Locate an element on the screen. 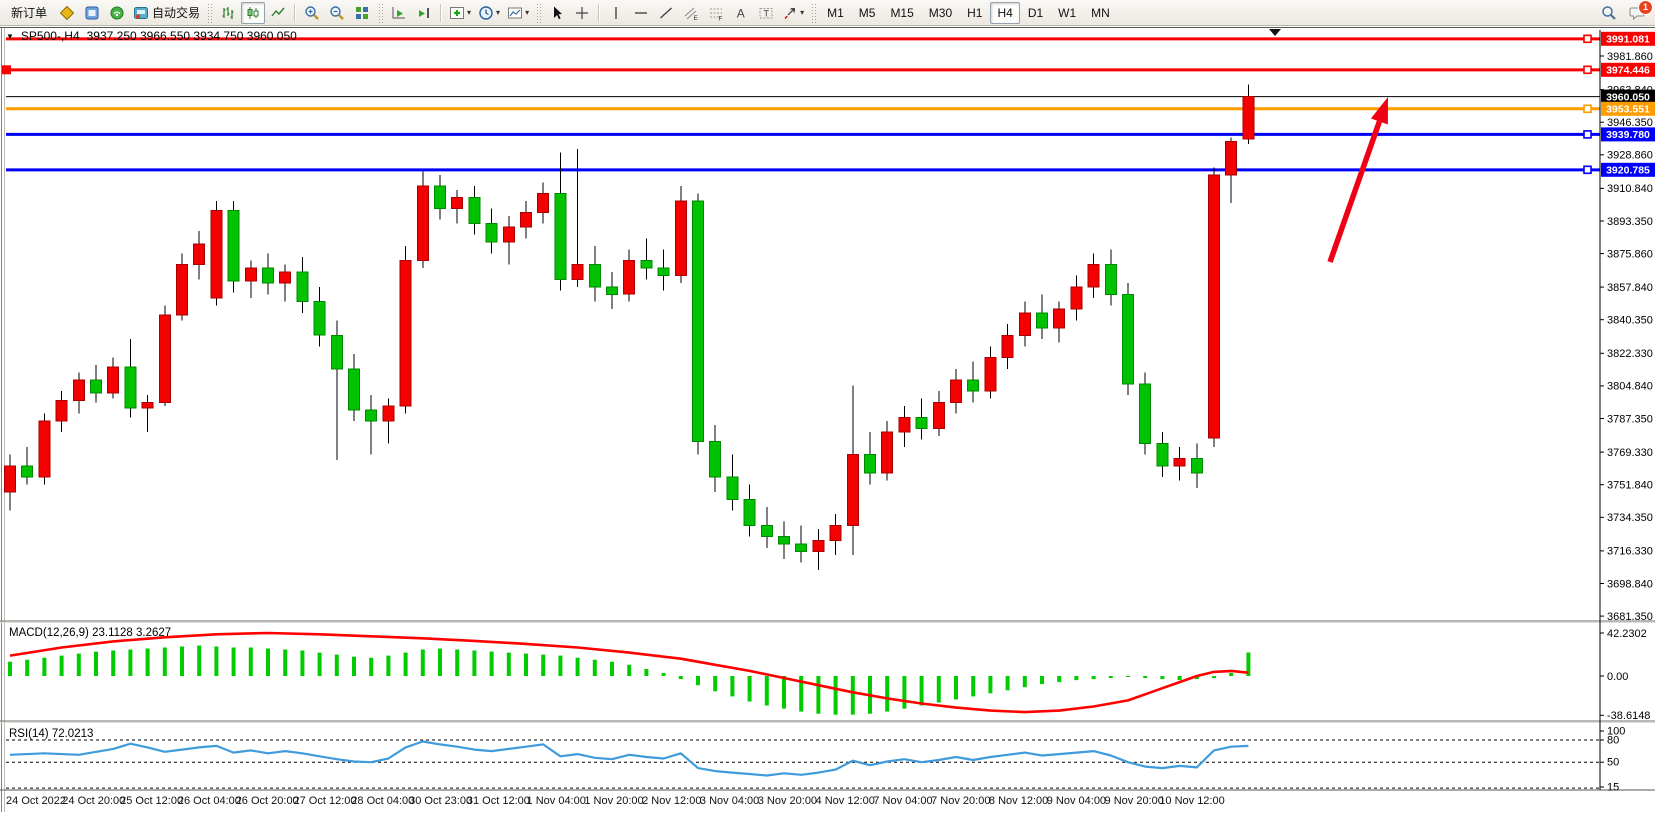  zoom-in-button is located at coordinates (312, 13).